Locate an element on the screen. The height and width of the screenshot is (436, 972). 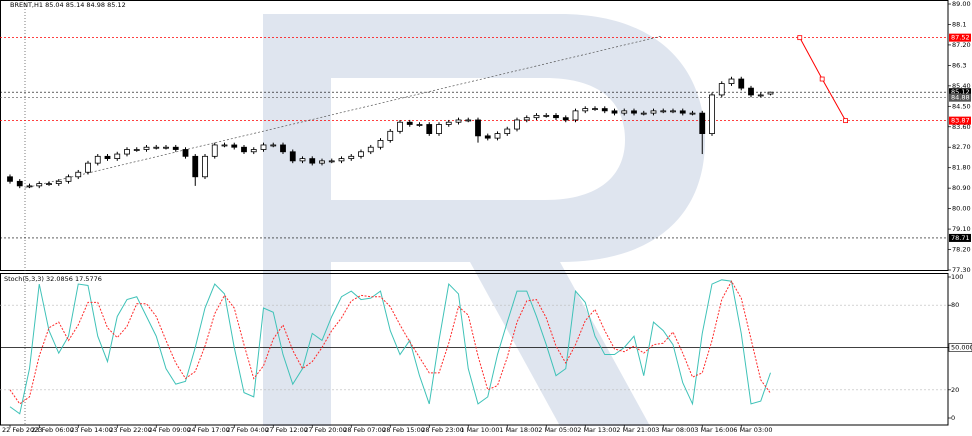
y-tick-label-box is located at coordinates (960, 347).